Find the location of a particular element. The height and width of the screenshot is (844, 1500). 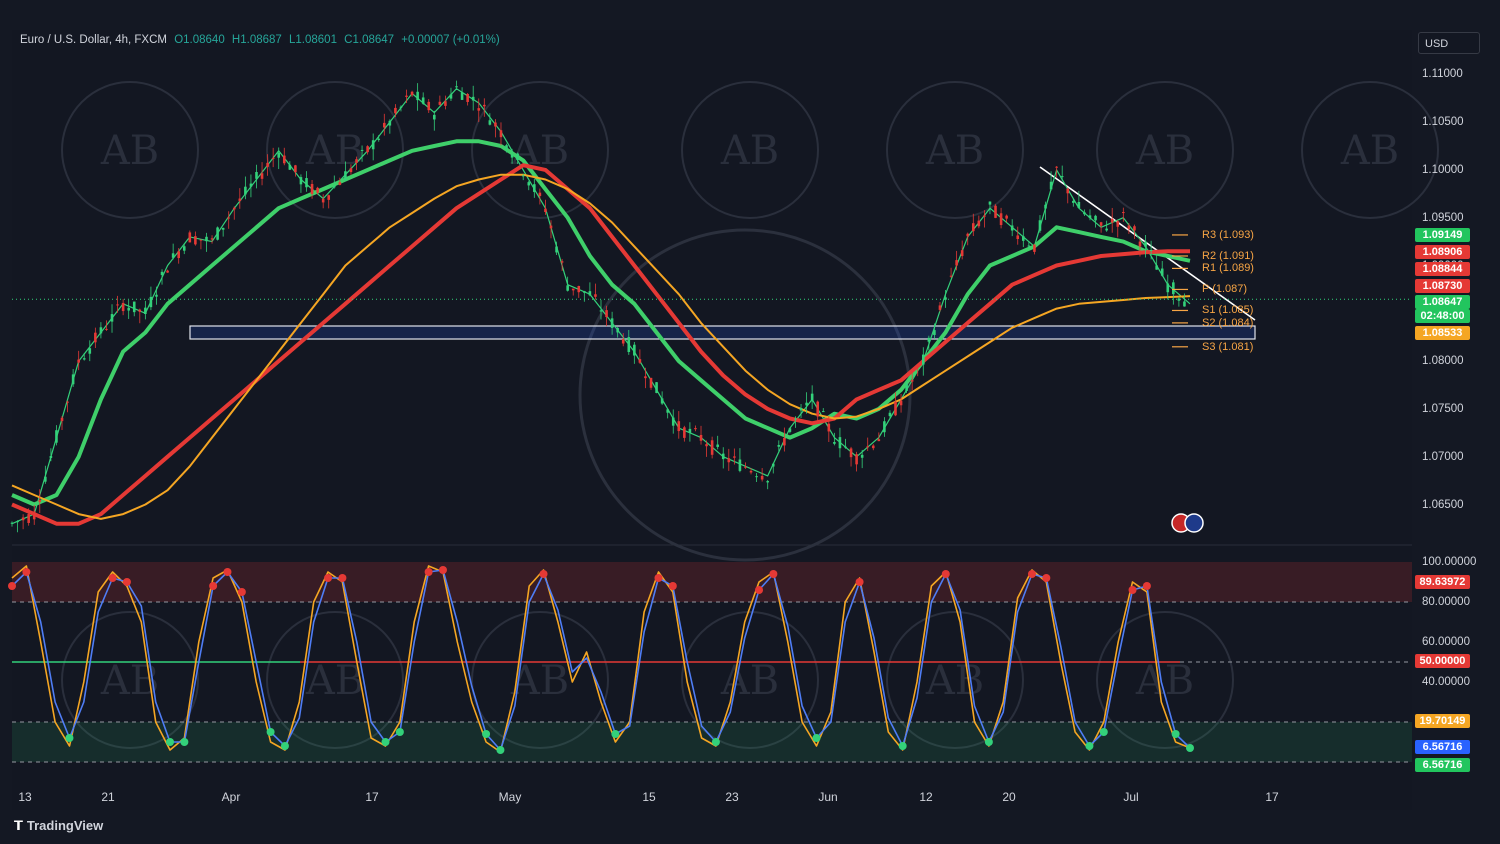

osc-badge: 89.63972 is located at coordinates (1442, 582).